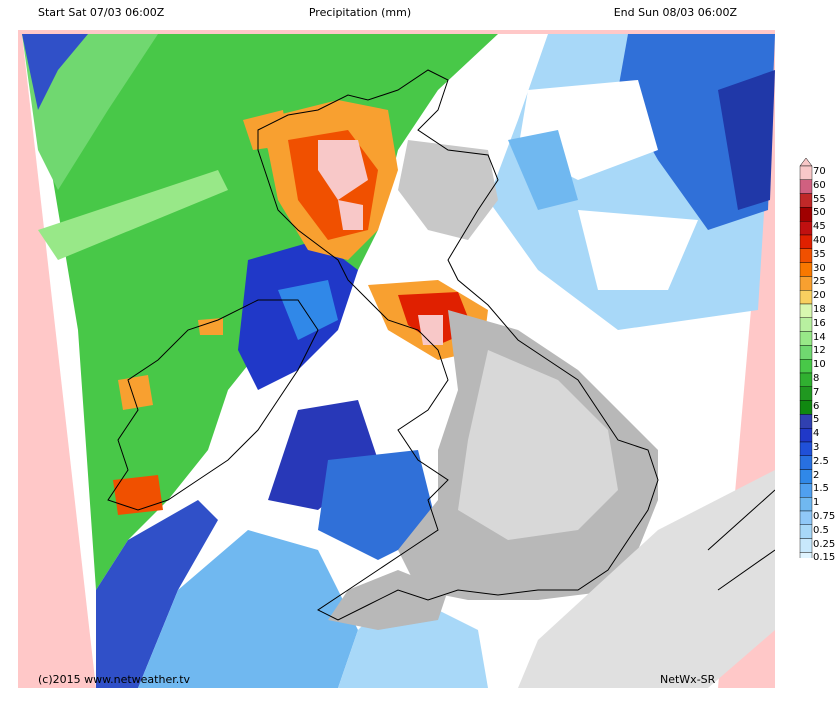  Describe the element at coordinates (824, 558) in the screenshot. I see `legend-level-label: 0.15` at that location.